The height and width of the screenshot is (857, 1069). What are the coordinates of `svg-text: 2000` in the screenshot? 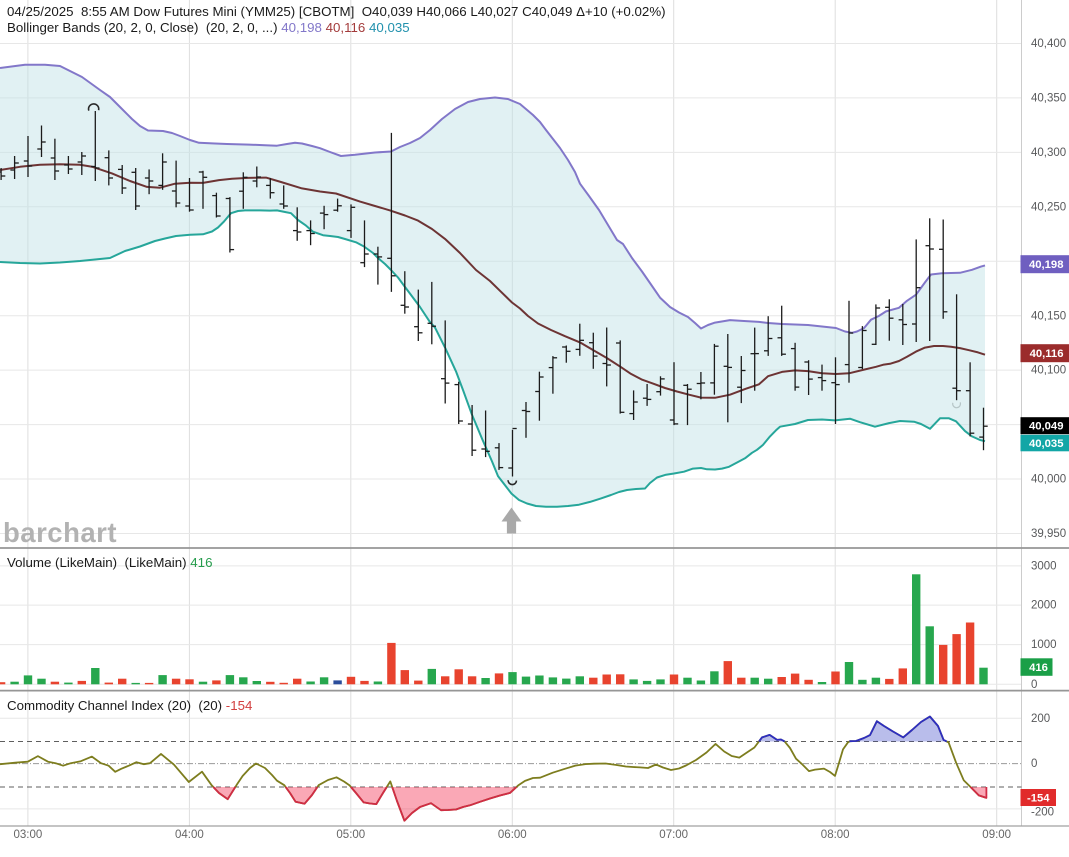 It's located at (1044, 606).